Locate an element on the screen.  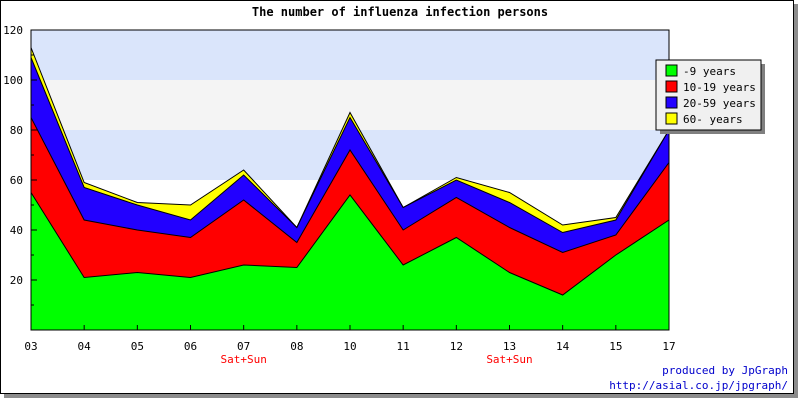
y-tick-label: 60 is located at coordinates (16, 180).